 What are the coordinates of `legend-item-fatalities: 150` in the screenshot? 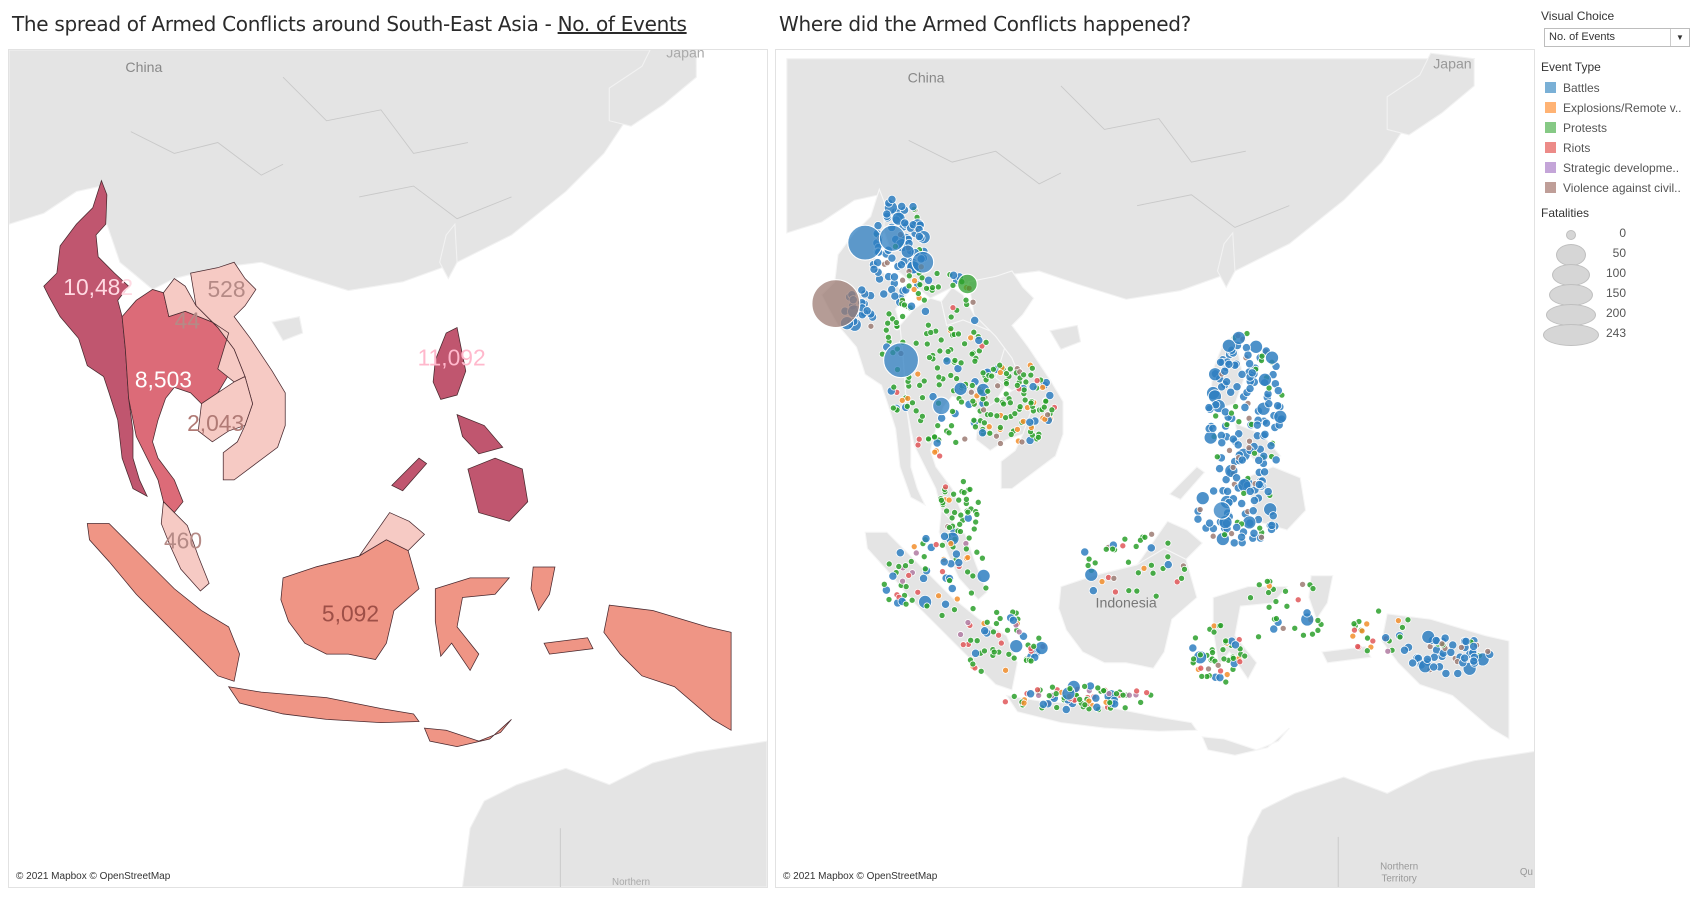 It's located at (1600, 295).